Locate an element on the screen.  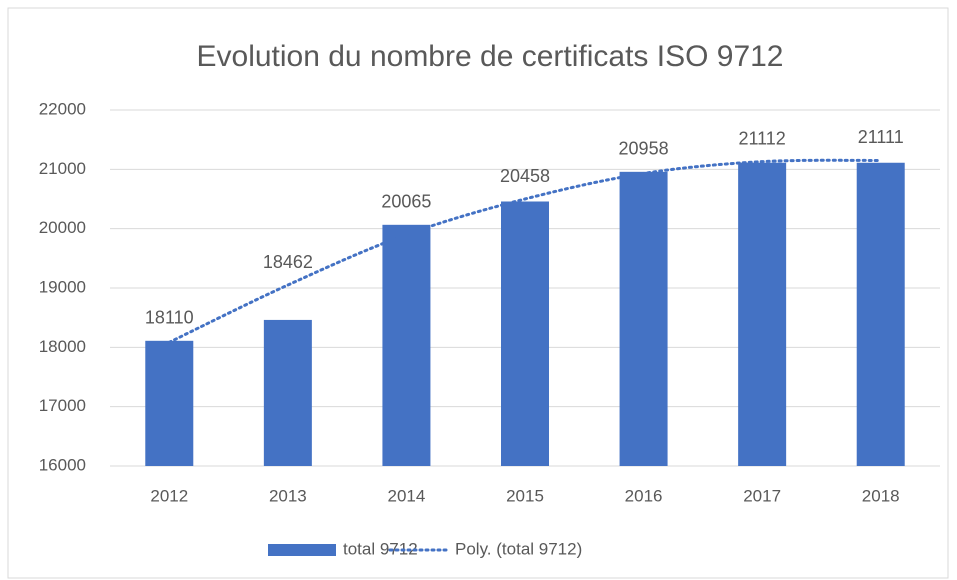
data-label: 18110 is located at coordinates (169, 318).